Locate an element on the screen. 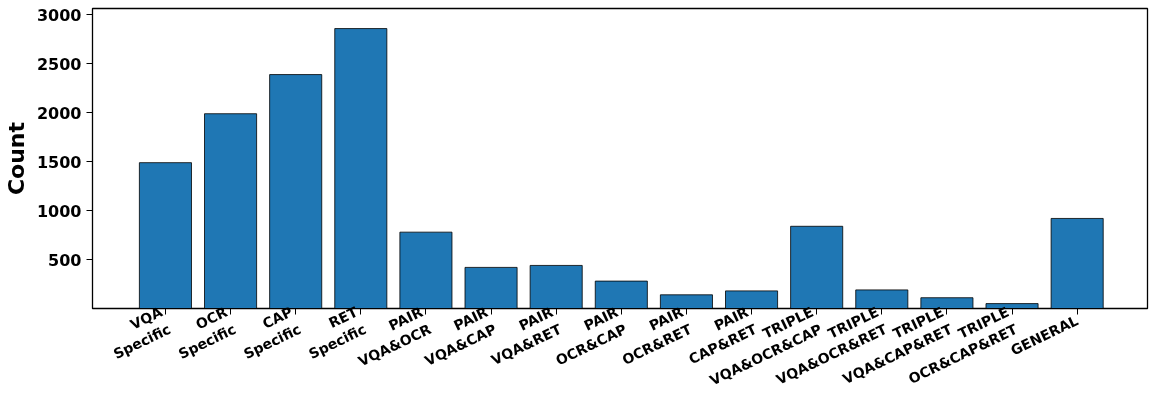 This screenshot has width=1151, height=407. y-tick-label: 500 is located at coordinates (65, 260).